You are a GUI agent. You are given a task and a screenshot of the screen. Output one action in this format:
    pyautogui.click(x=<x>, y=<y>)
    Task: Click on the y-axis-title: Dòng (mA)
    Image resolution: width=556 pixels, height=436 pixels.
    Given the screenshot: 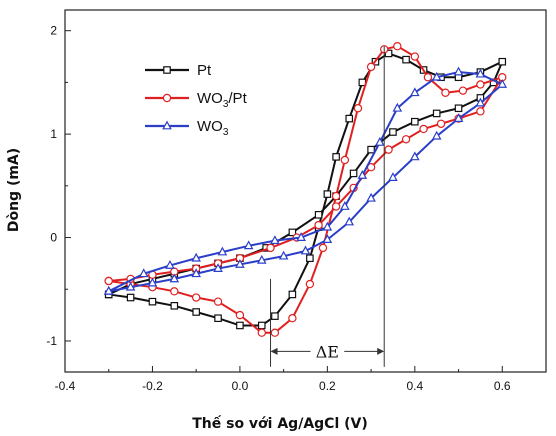 What is the action you would take?
    pyautogui.click(x=14, y=190)
    